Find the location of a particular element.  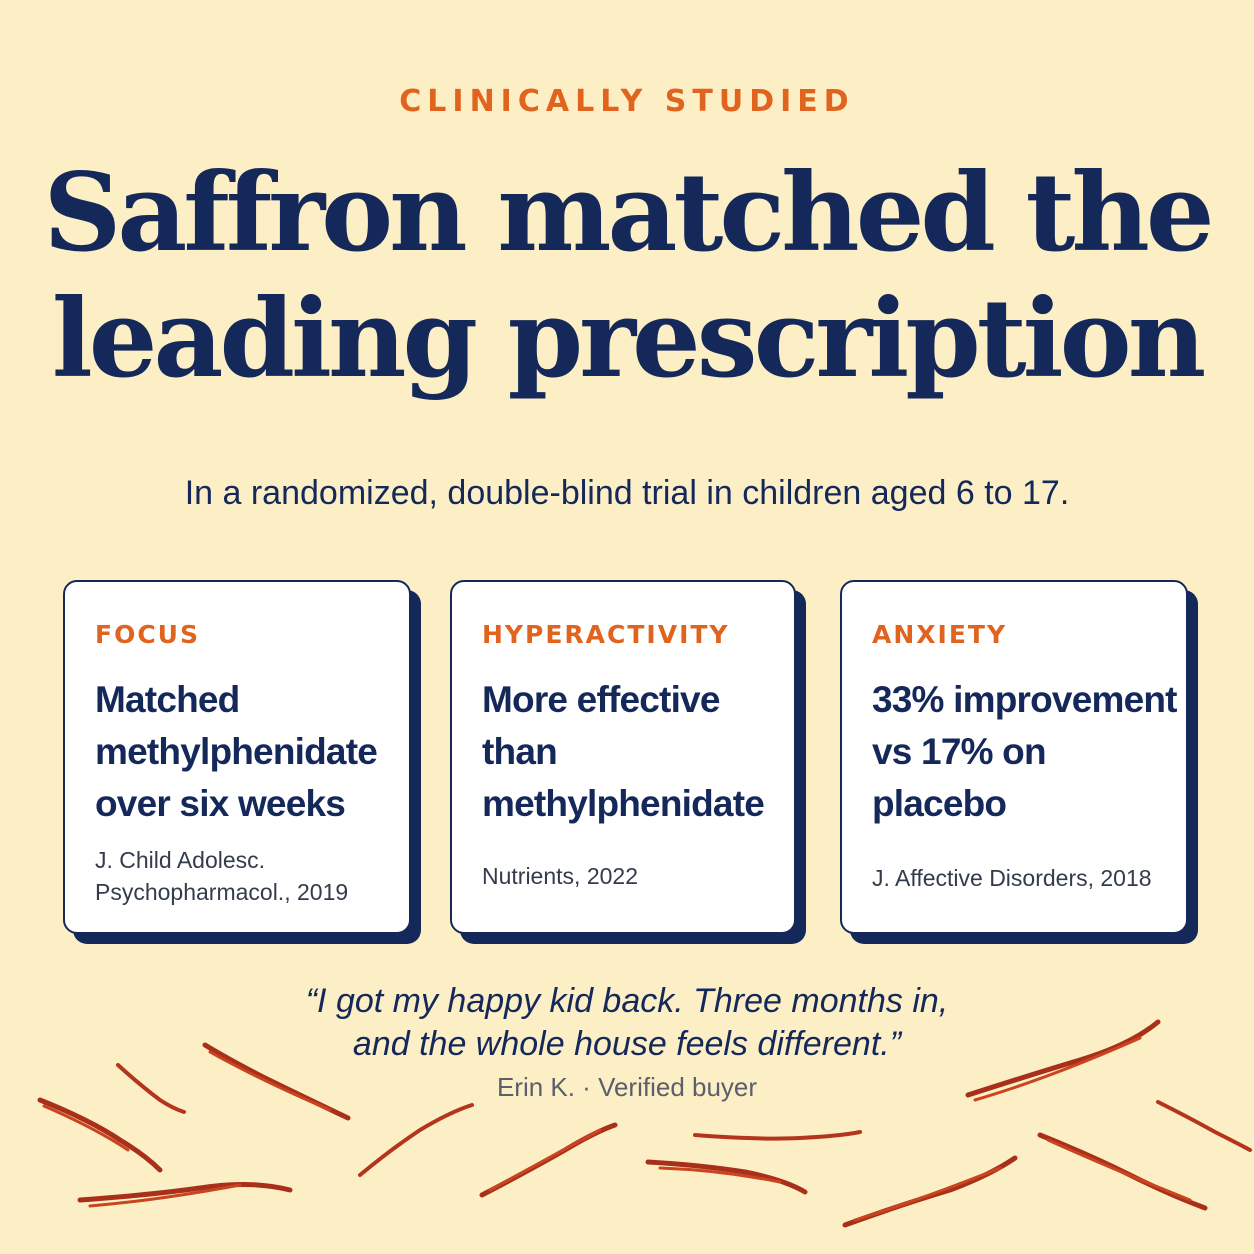

card-source: J. Affective Disorders, 2018 is located at coordinates (1022, 878).